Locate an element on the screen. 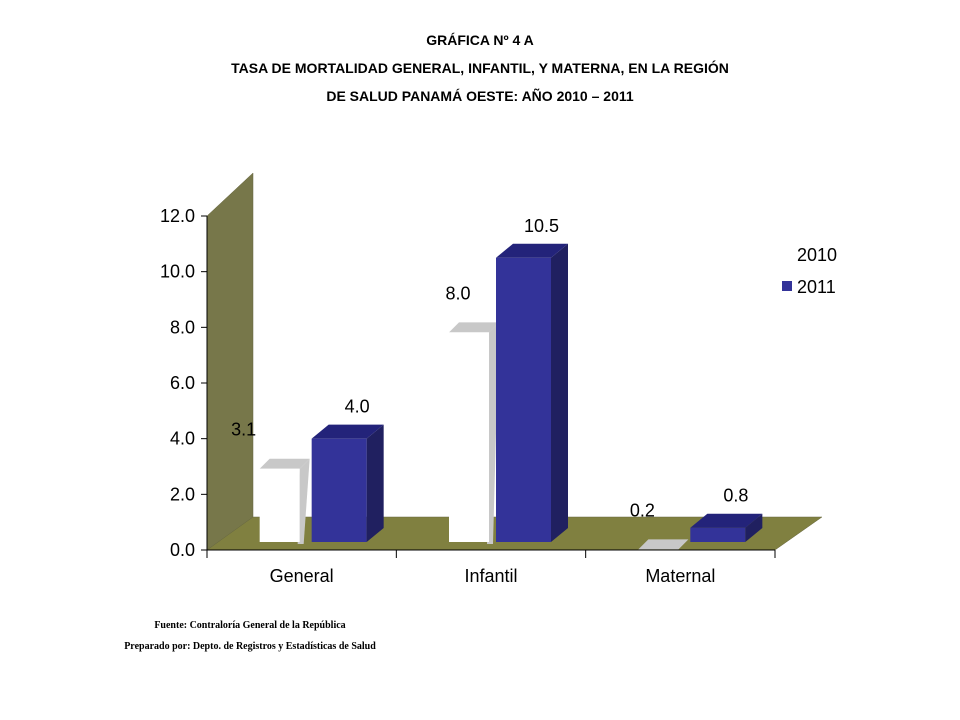  y-tick-label: 6.0 is located at coordinates (182, 383).